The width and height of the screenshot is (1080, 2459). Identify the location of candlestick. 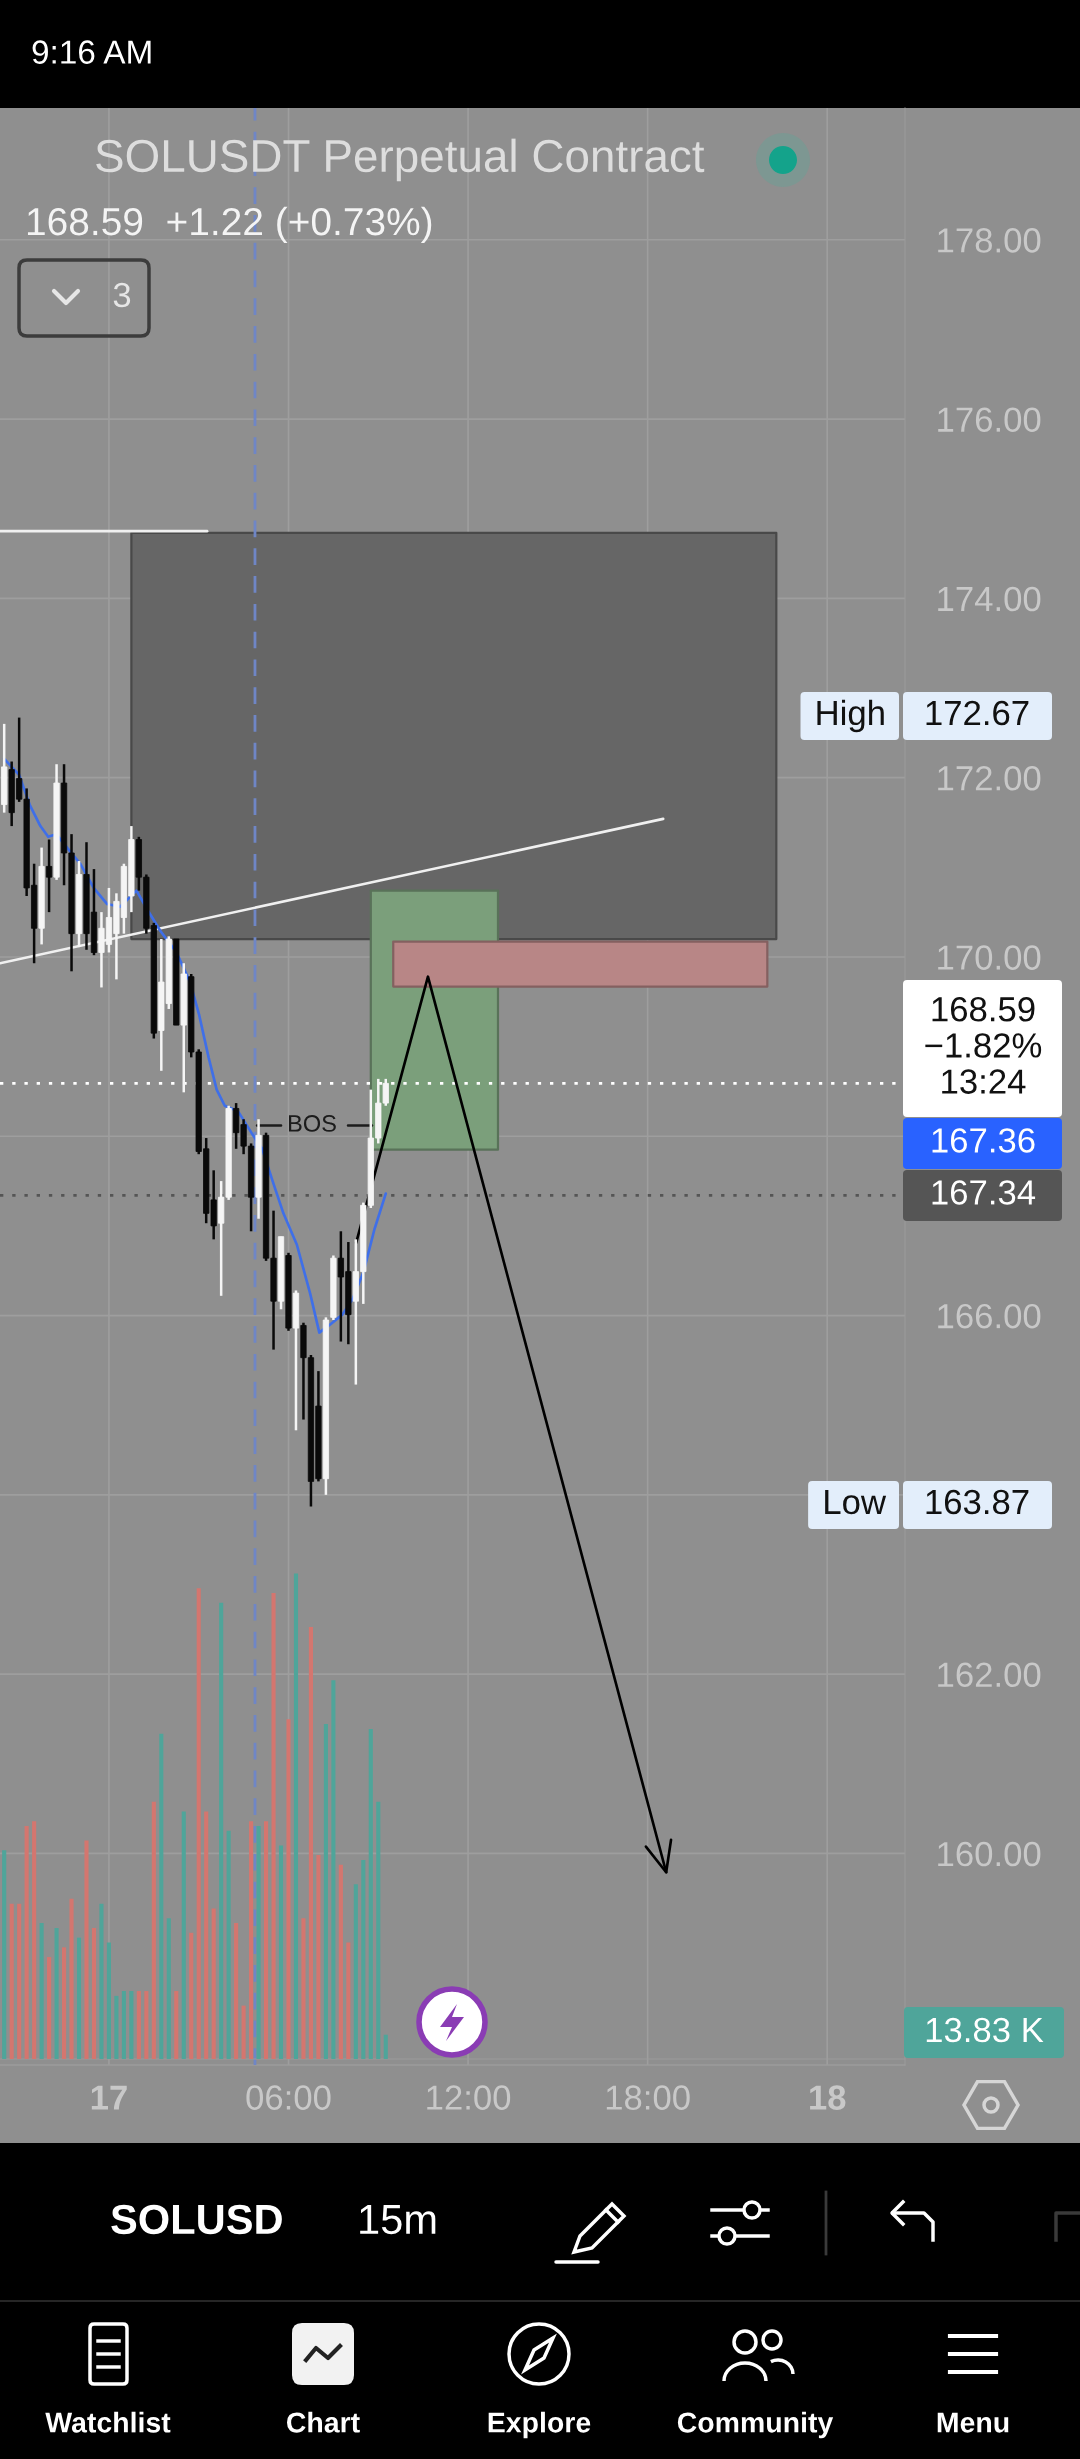
(49, 876).